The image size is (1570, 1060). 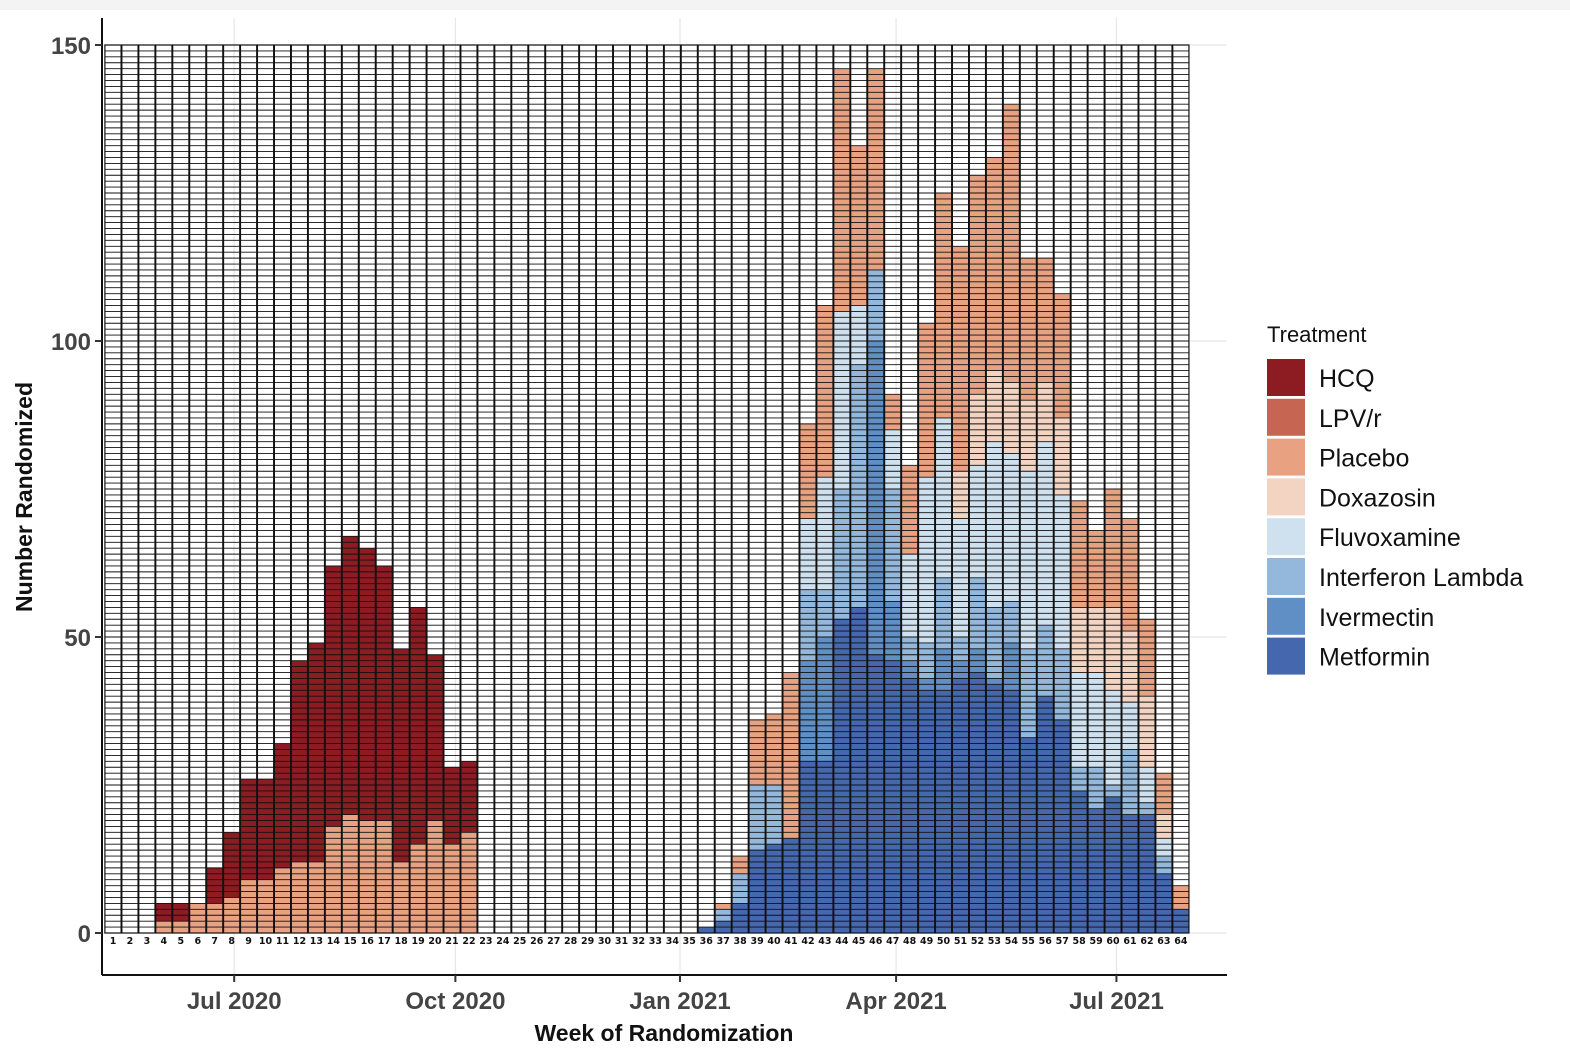 What do you see at coordinates (334, 941) in the screenshot?
I see `week-label: 14` at bounding box center [334, 941].